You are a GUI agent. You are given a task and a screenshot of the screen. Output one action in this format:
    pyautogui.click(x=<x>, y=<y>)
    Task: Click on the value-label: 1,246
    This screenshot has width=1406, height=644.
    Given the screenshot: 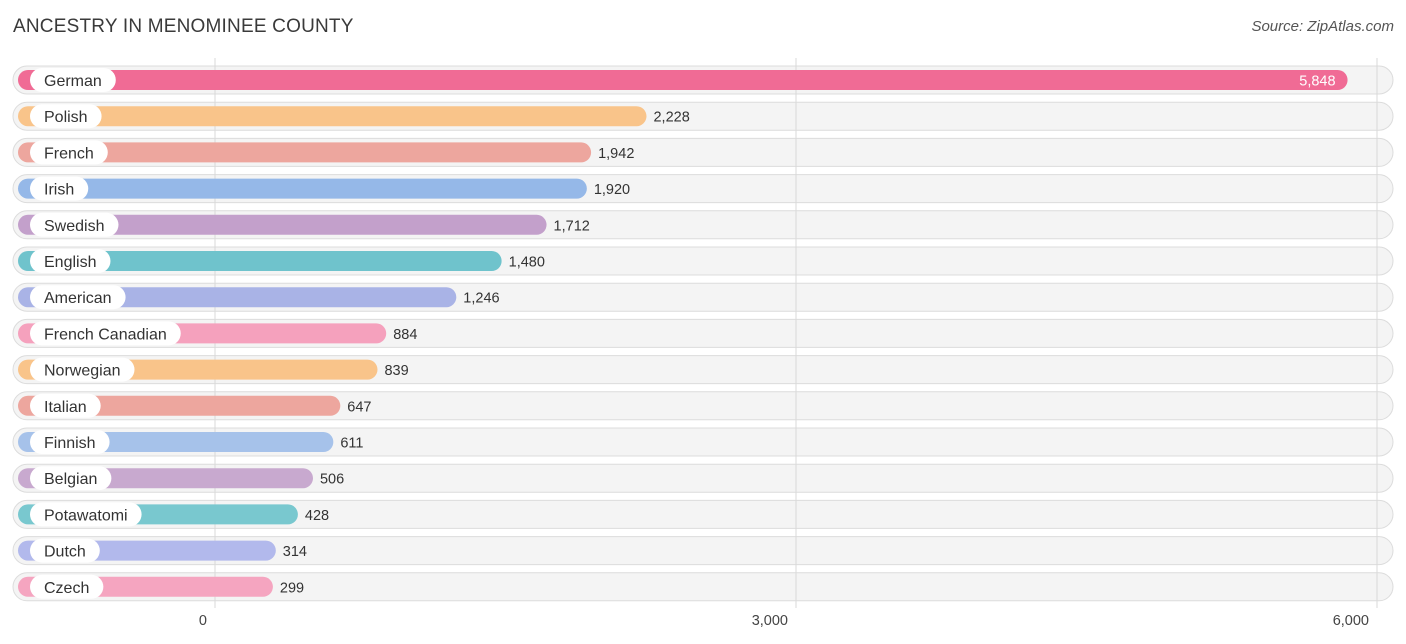 What is the action you would take?
    pyautogui.click(x=481, y=299)
    